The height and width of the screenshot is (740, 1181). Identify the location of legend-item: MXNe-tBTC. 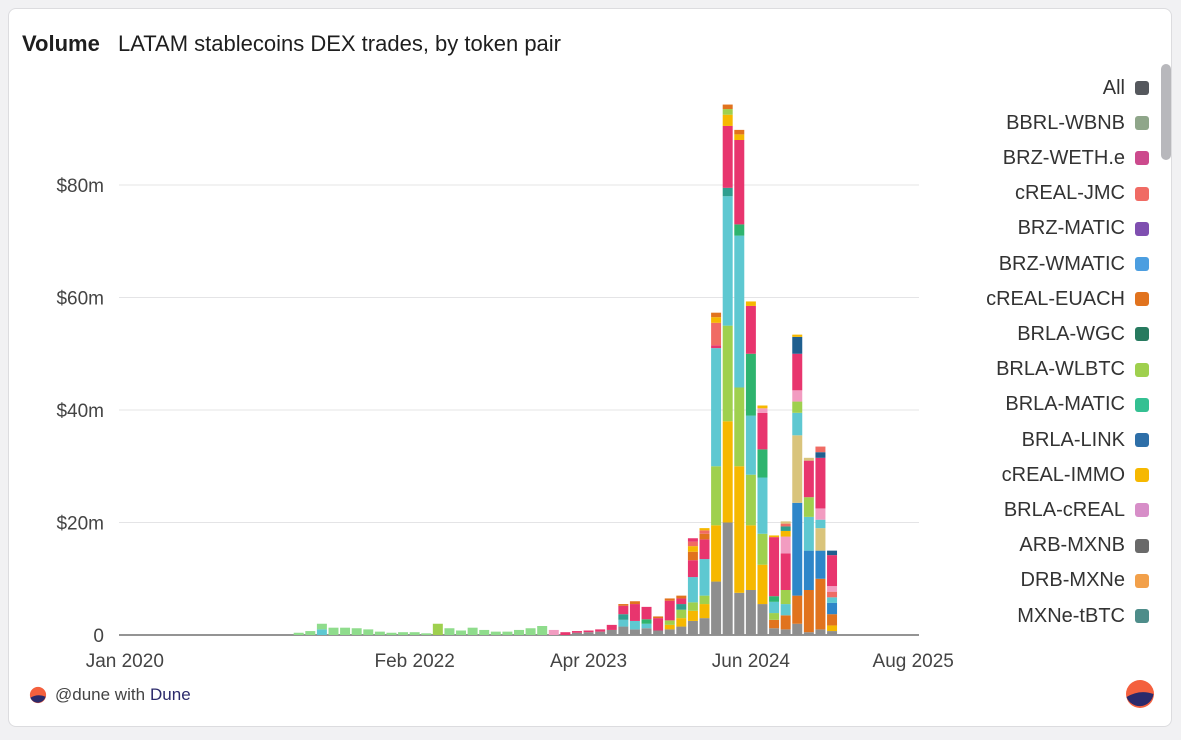
(1083, 616).